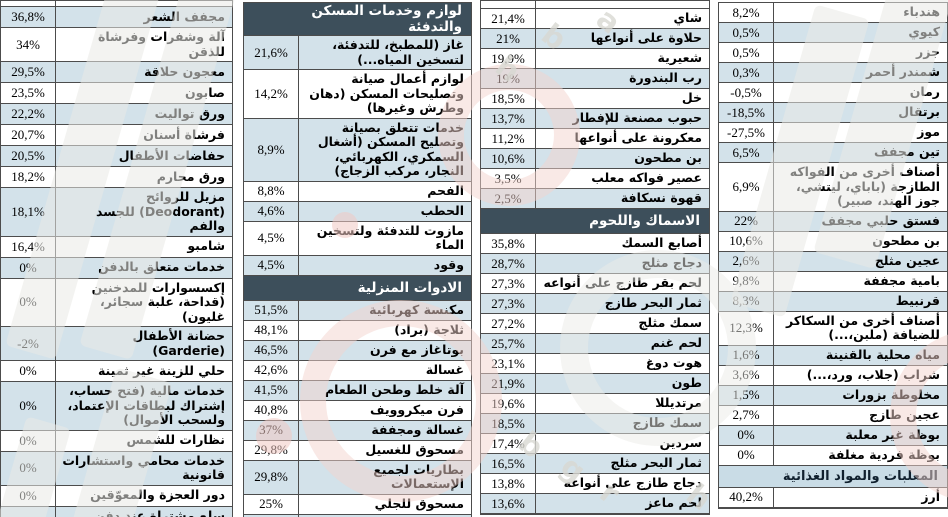 The width and height of the screenshot is (948, 517). Describe the element at coordinates (863, 327) in the screenshot. I see `label-cell: أصناف أخرى من السكاكر للضيافة (ملبن،...)` at that location.